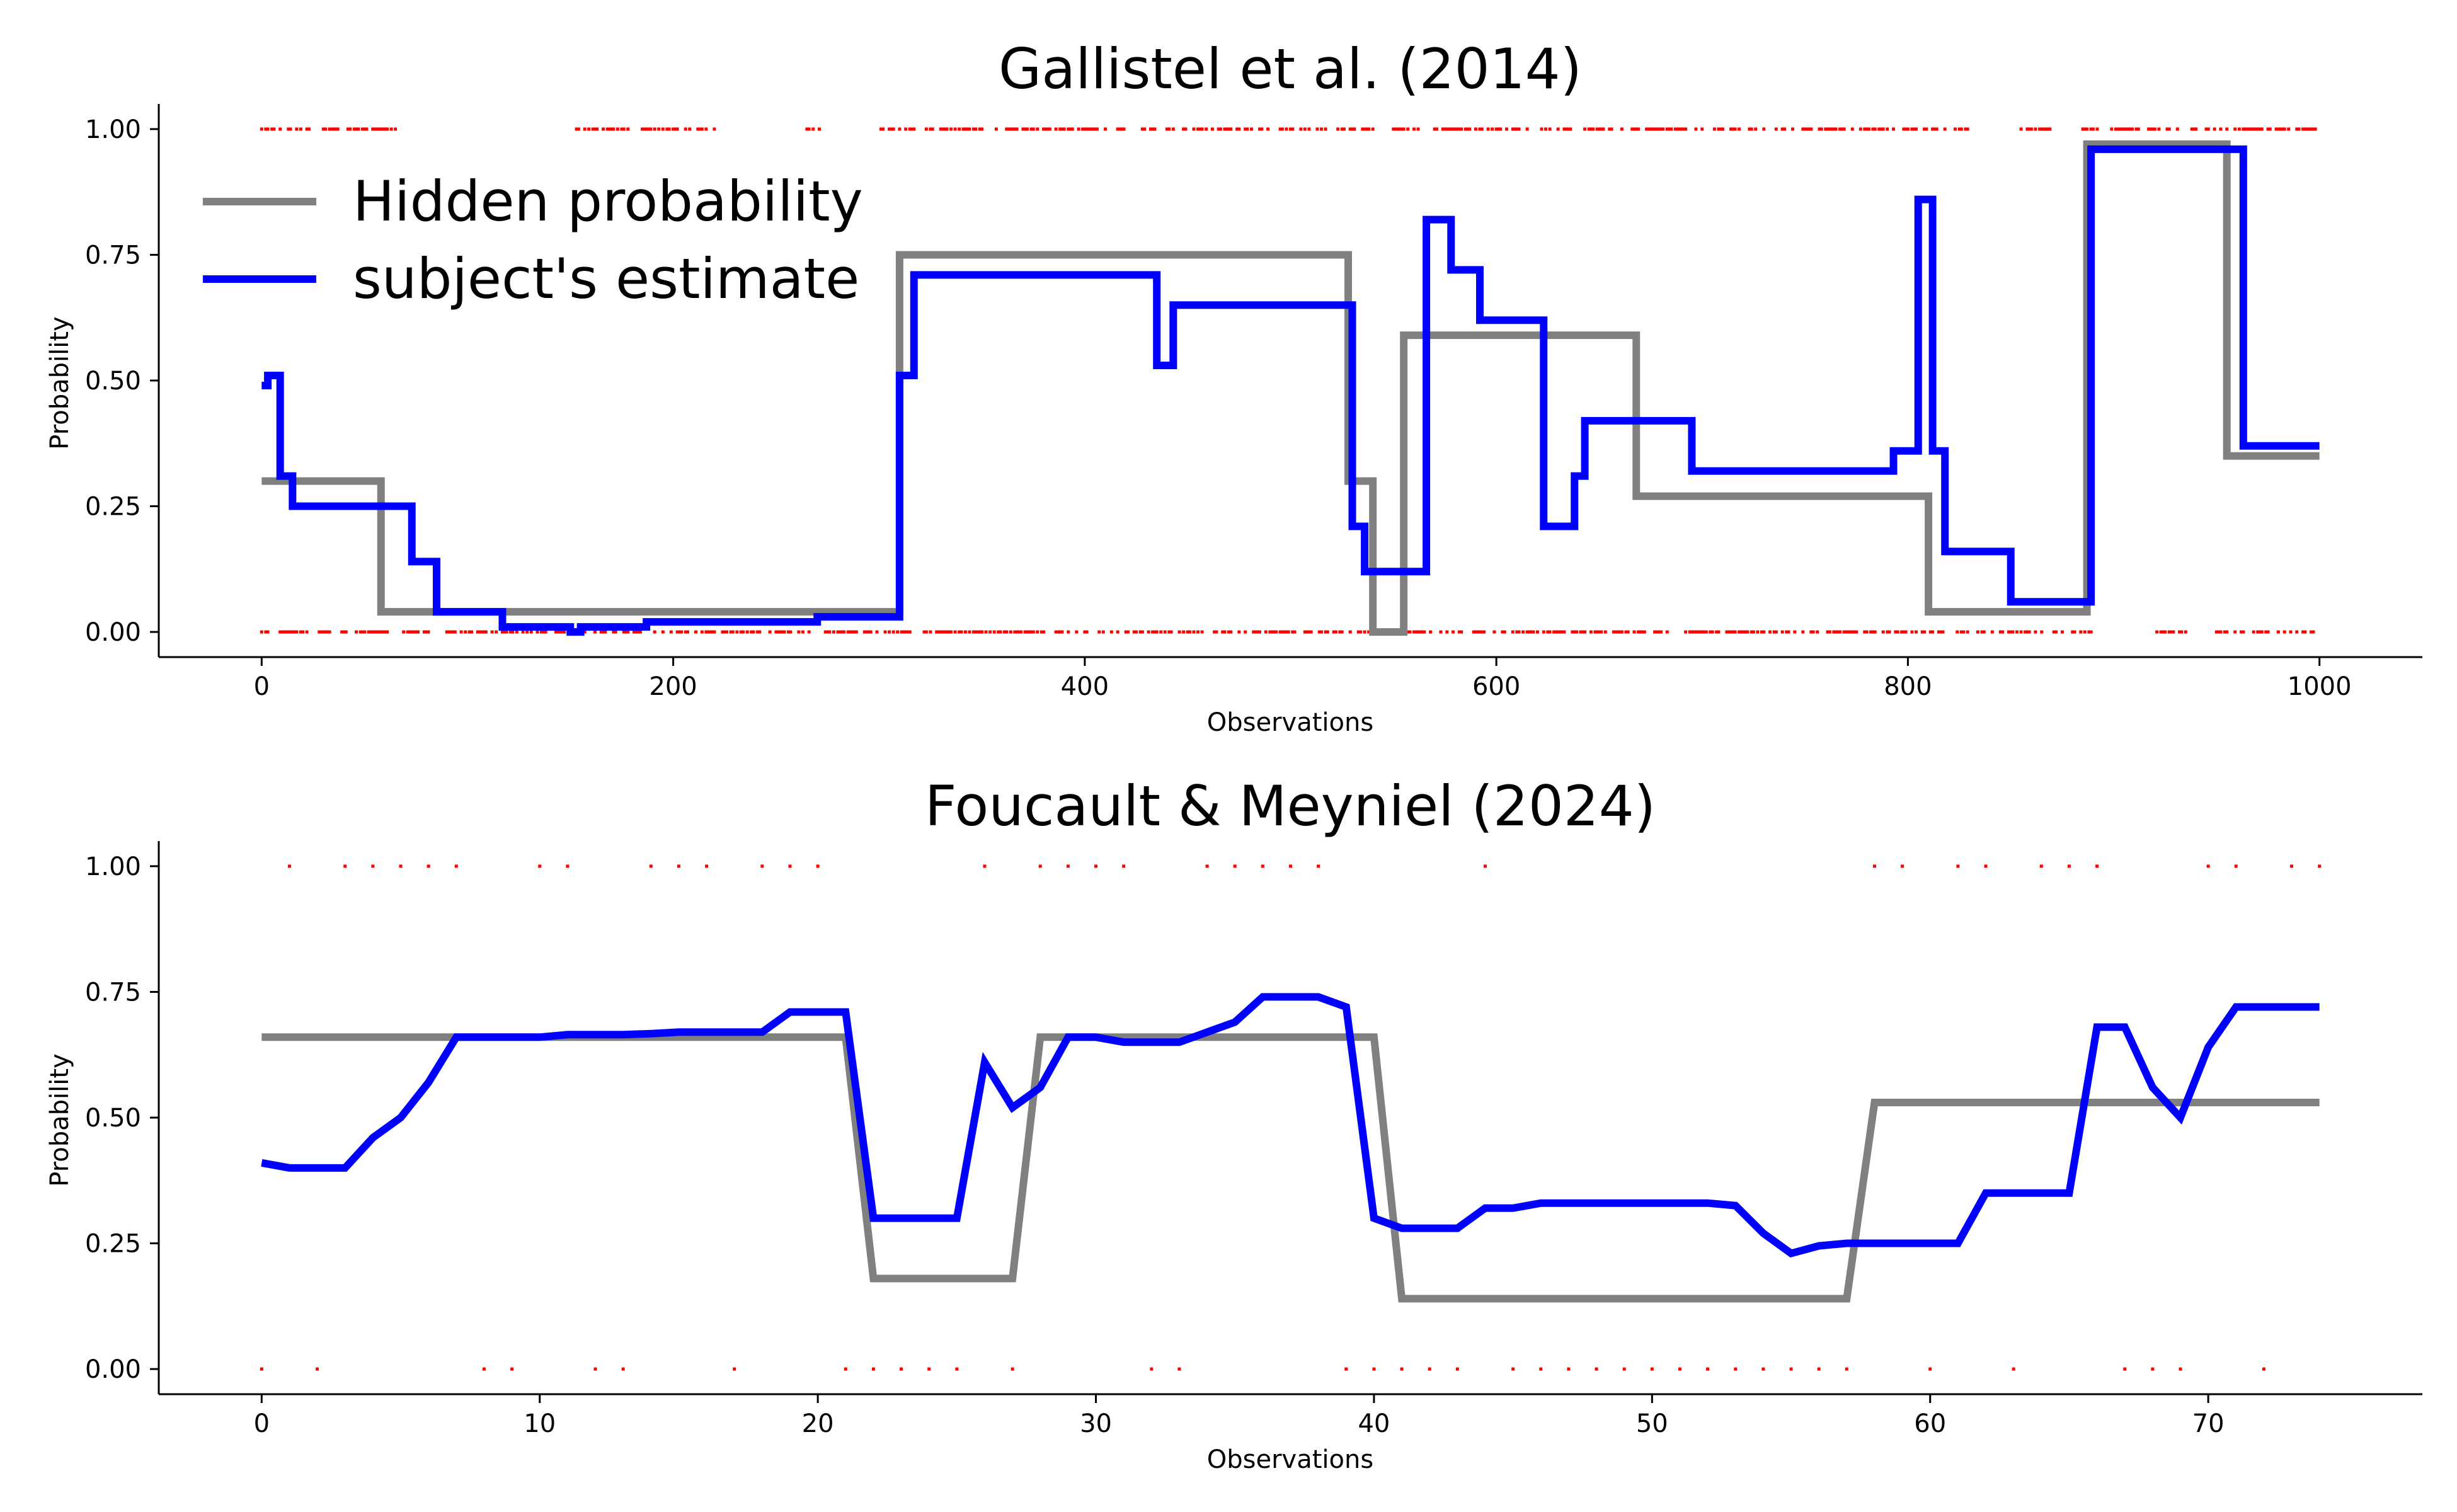 This screenshot has height=1512, width=2457. Describe the element at coordinates (608, 201) in the screenshot. I see `legend-label-hidden: Hidden probability` at that location.